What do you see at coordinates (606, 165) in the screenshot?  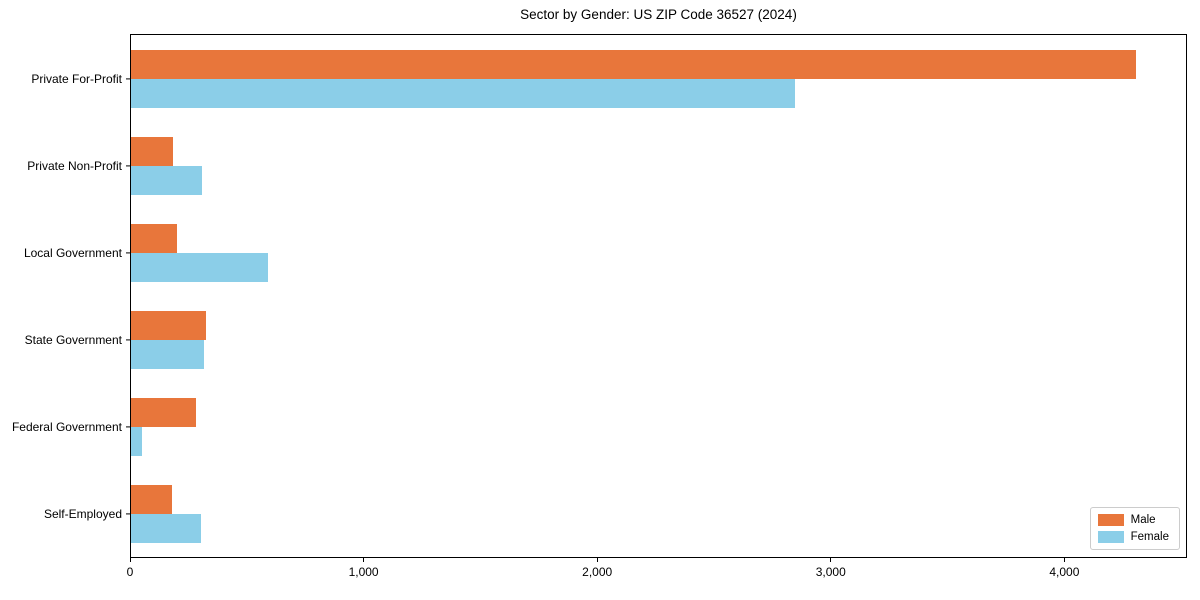 I see `bar-group: Private Non-Profit` at bounding box center [606, 165].